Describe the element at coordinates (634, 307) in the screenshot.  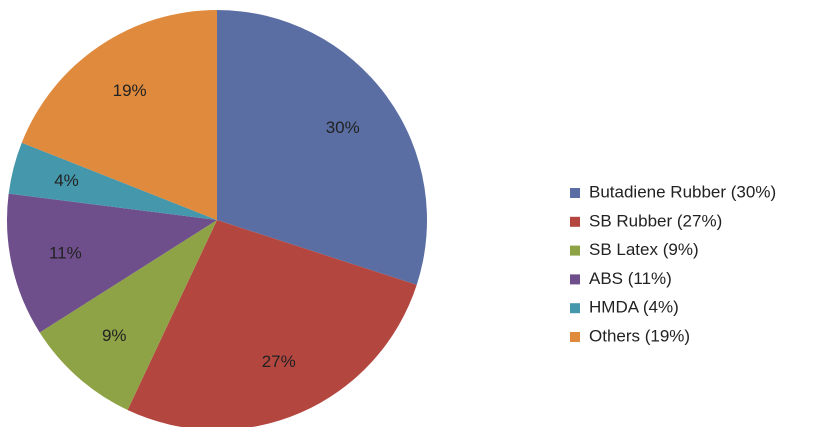
I see `legend-label: HMDA (4%)` at that location.